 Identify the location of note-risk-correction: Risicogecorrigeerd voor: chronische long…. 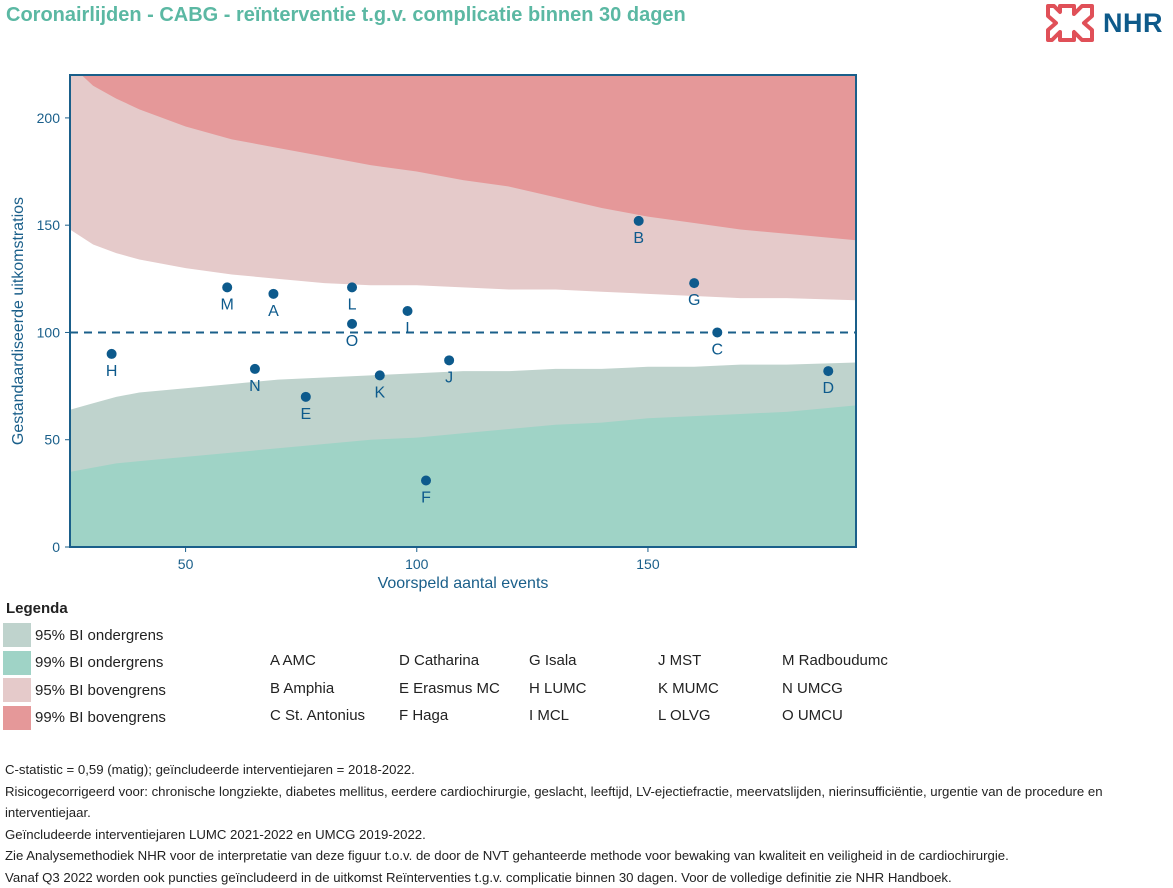
(554, 802).